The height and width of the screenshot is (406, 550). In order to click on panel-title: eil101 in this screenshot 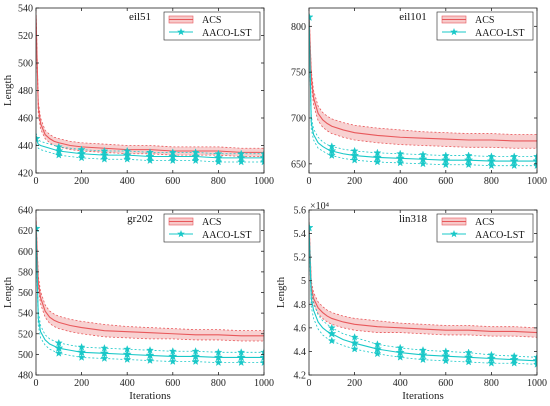, I will do `click(413, 17)`.